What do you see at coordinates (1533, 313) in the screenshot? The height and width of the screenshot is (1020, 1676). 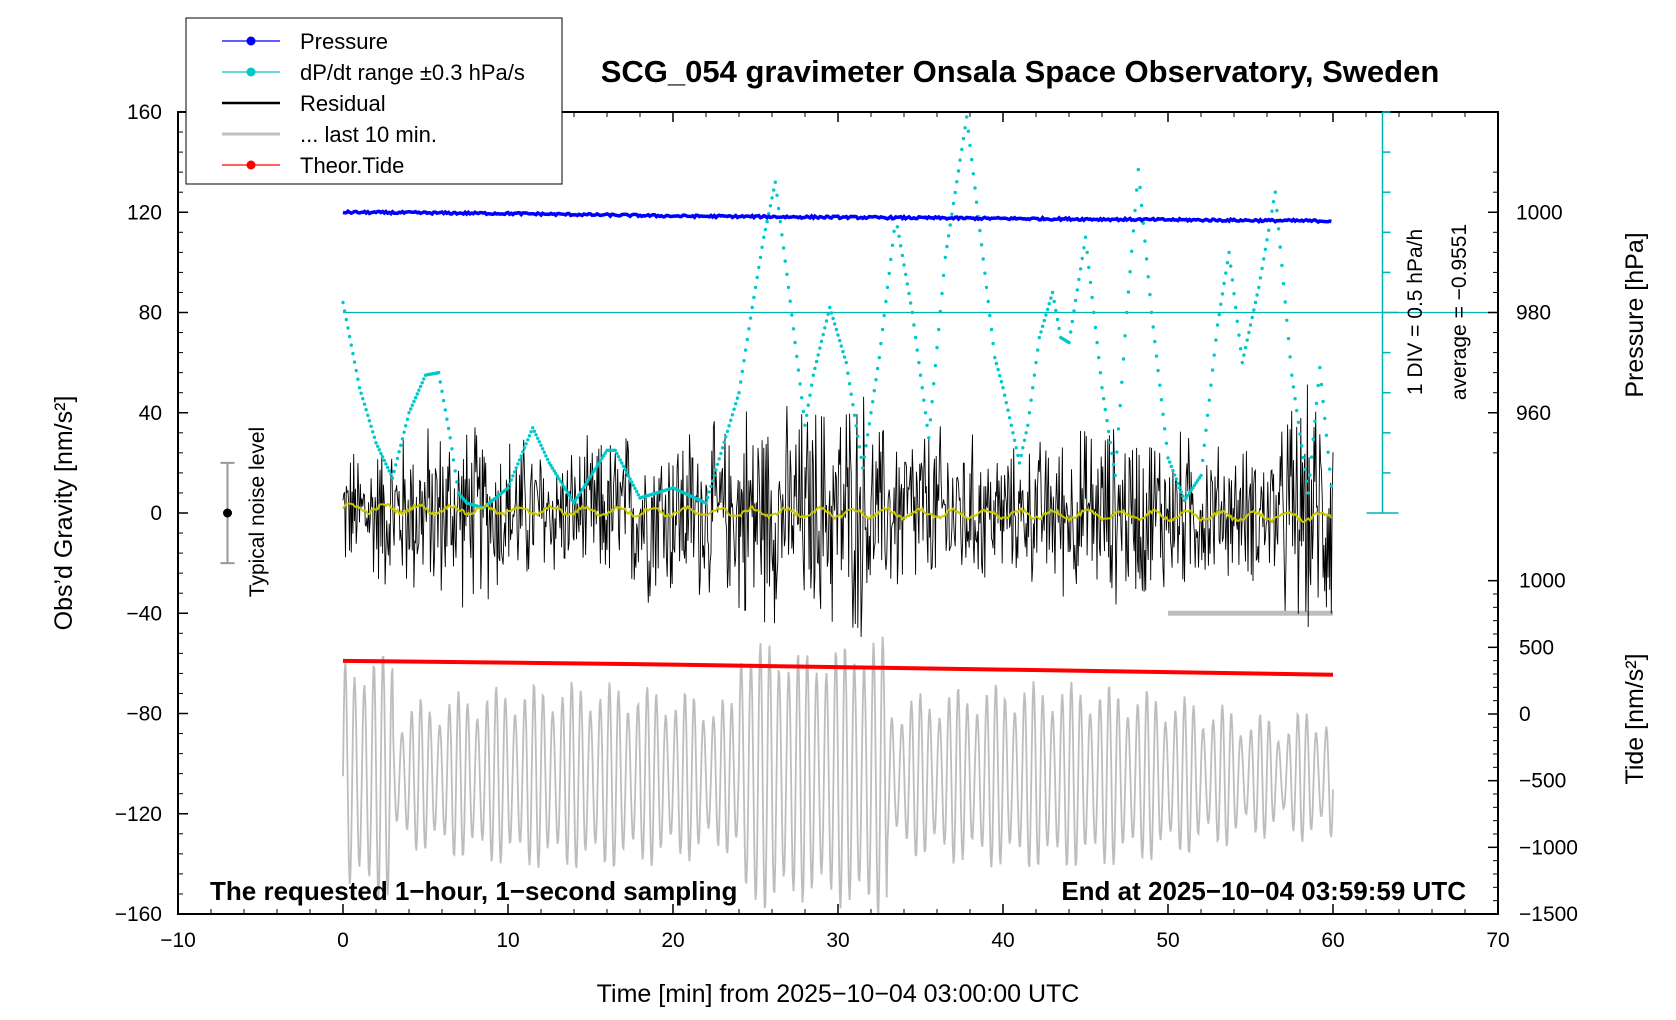 I see `pressure-tick-label: 980` at bounding box center [1533, 313].